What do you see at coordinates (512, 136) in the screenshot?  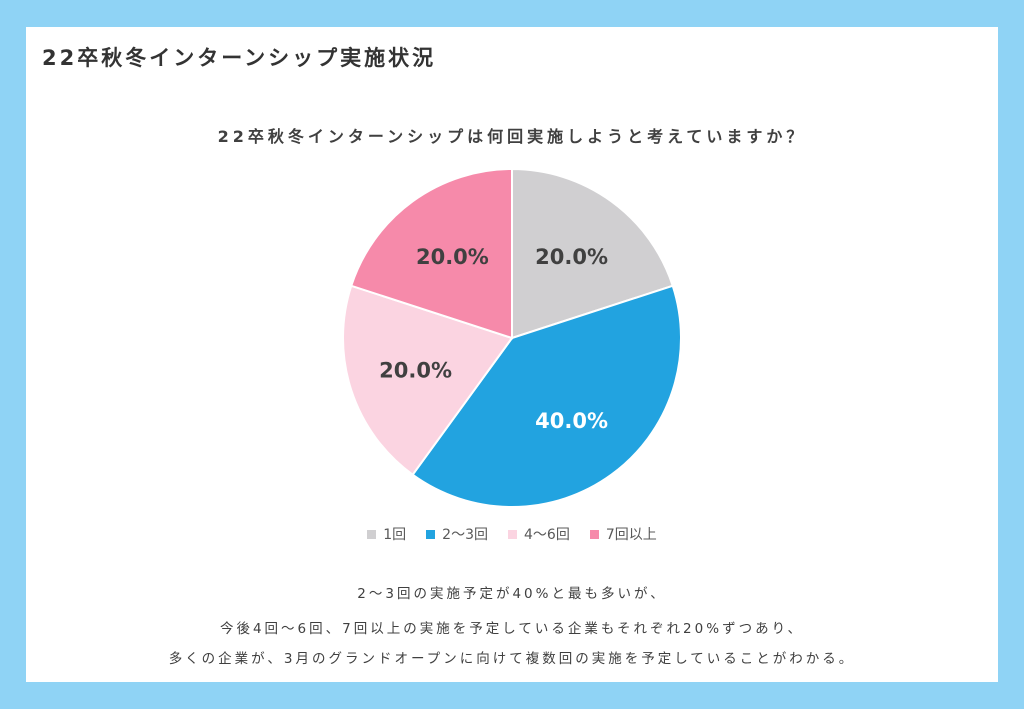 I see `chart-title: 22卒秋冬インターンシップは何回実施しようと考えていますか？` at bounding box center [512, 136].